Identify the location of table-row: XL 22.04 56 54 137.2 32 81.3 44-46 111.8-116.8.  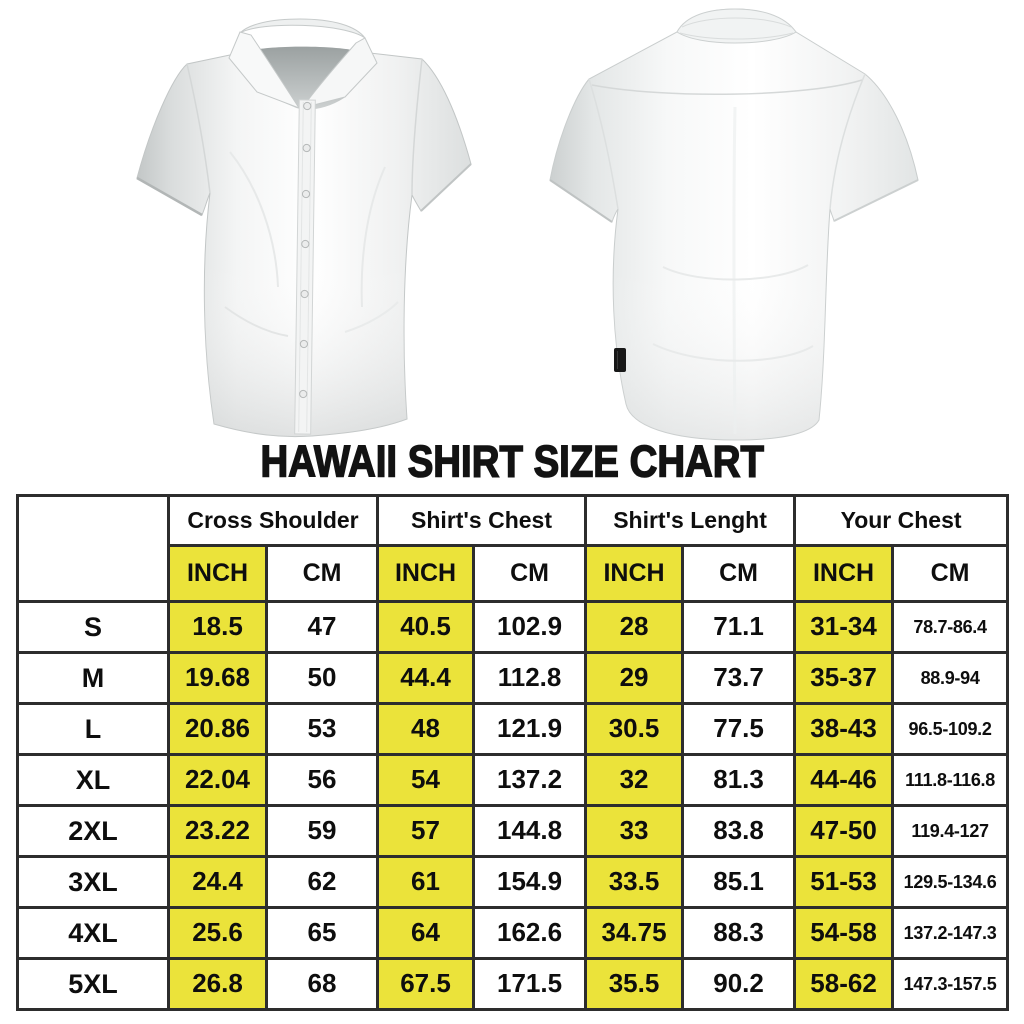
(513, 780).